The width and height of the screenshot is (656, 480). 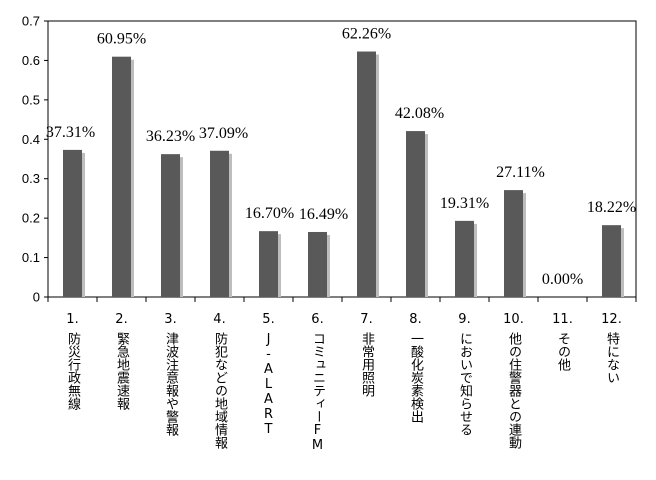 I want to click on category-label: その他, so click(x=563, y=352).